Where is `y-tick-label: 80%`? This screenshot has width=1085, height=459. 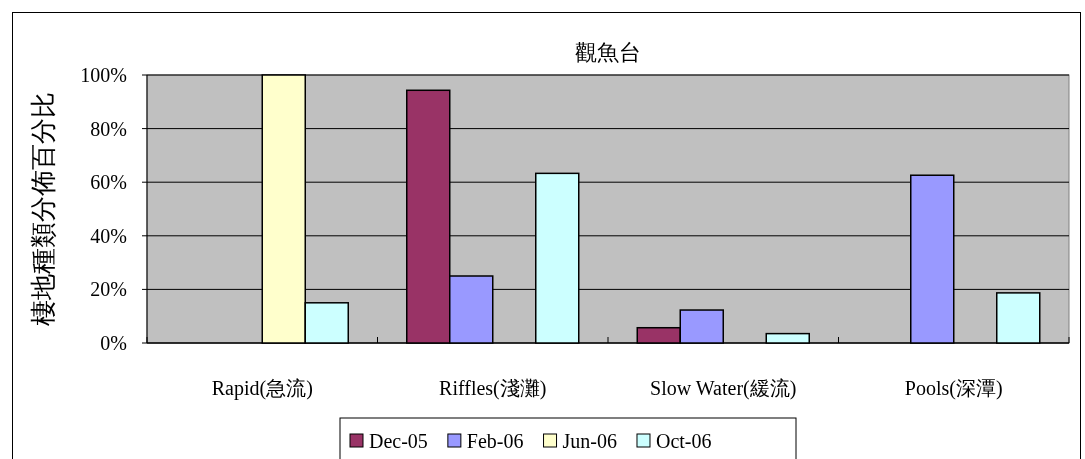 y-tick-label: 80% is located at coordinates (108, 128).